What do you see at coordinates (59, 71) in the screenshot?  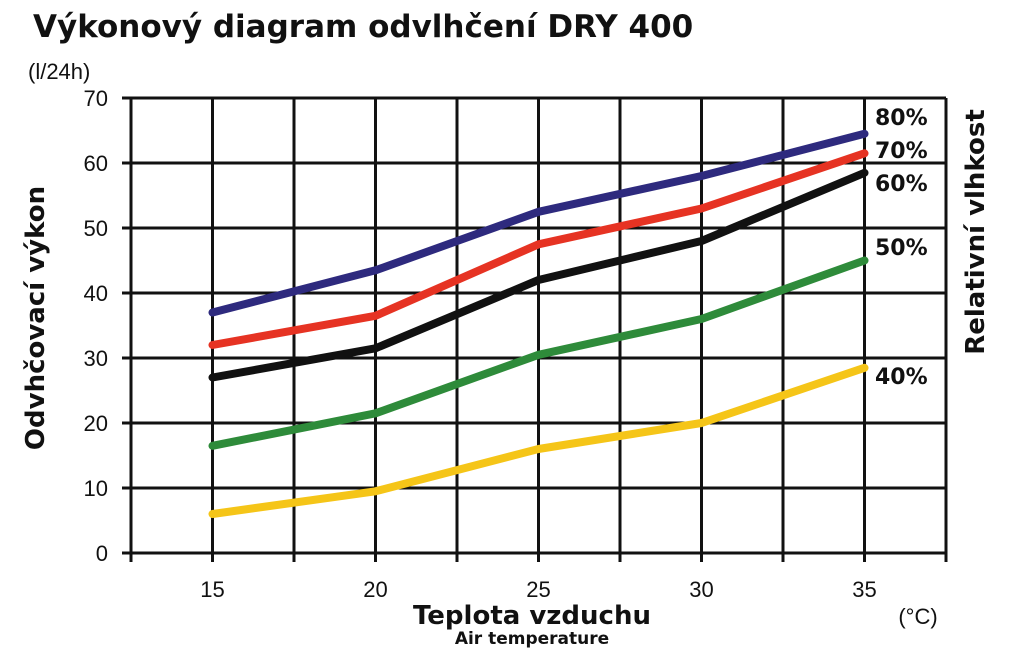 I see `y-unit-label: (l/24h)` at bounding box center [59, 71].